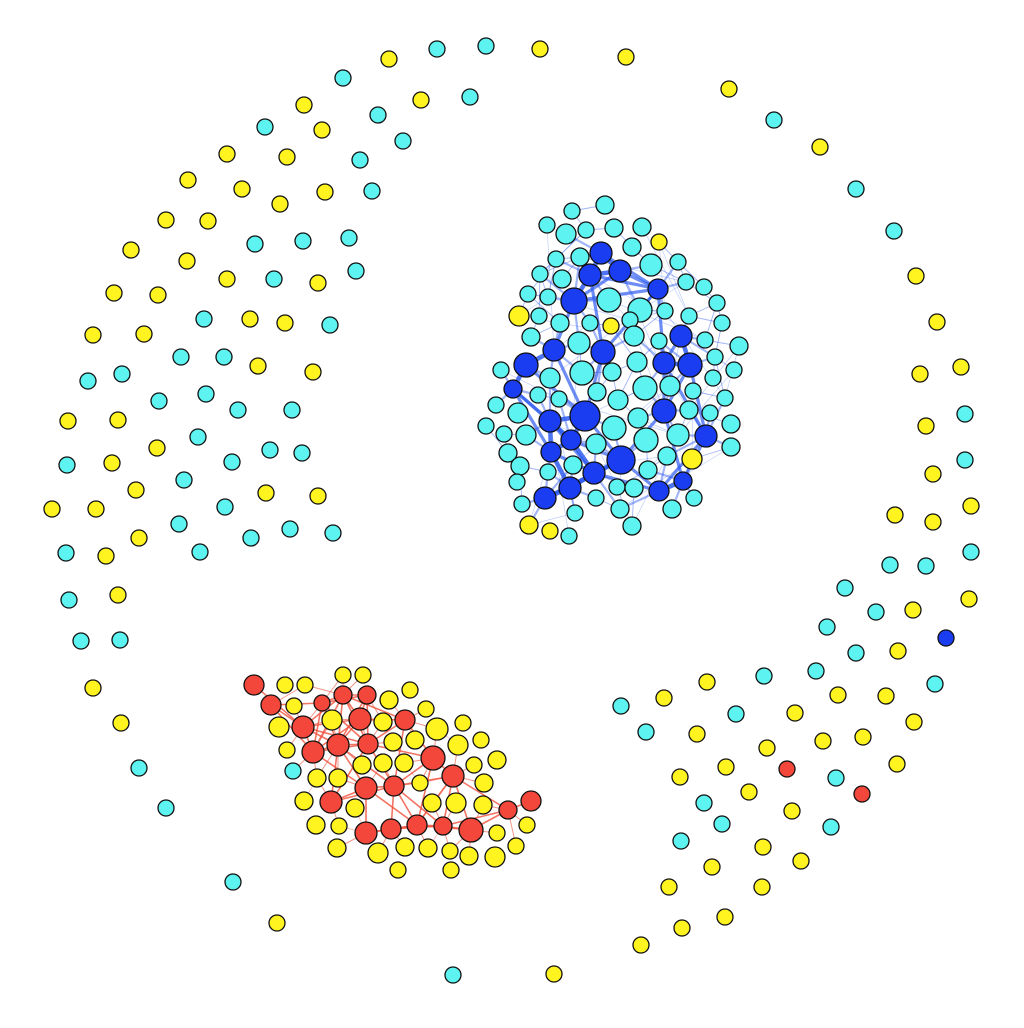 The height and width of the screenshot is (1028, 1024). I want to click on red-cluster-edge, so click(399, 753).